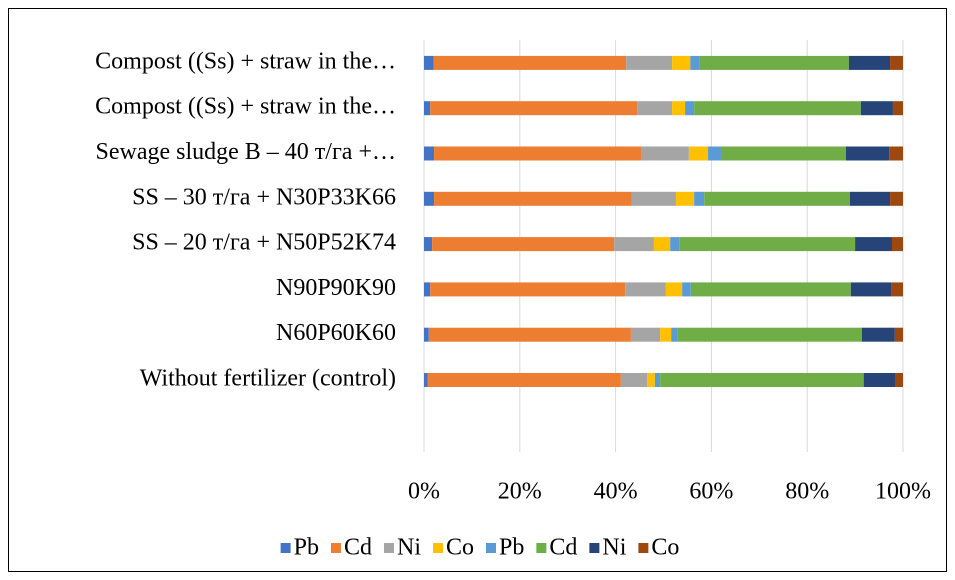 This screenshot has width=955, height=580. Describe the element at coordinates (520, 492) in the screenshot. I see `x-tick-label: 20%` at that location.